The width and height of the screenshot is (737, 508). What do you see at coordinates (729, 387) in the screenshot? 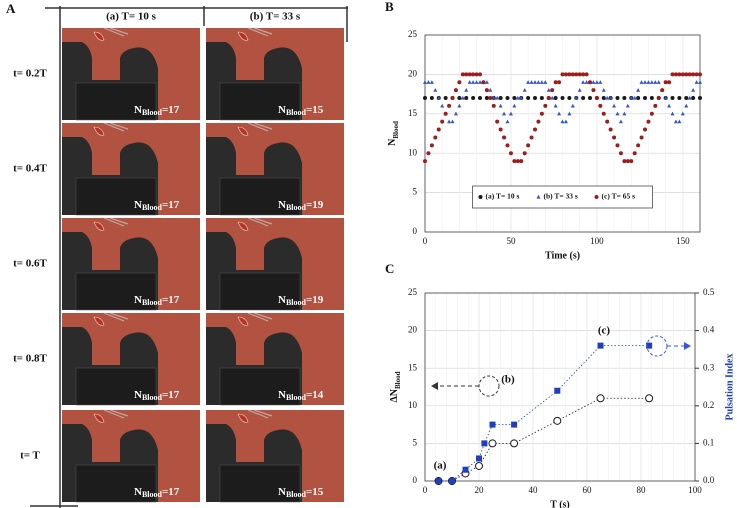
I see `y2-axis-label: Pulsation Index` at bounding box center [729, 387].